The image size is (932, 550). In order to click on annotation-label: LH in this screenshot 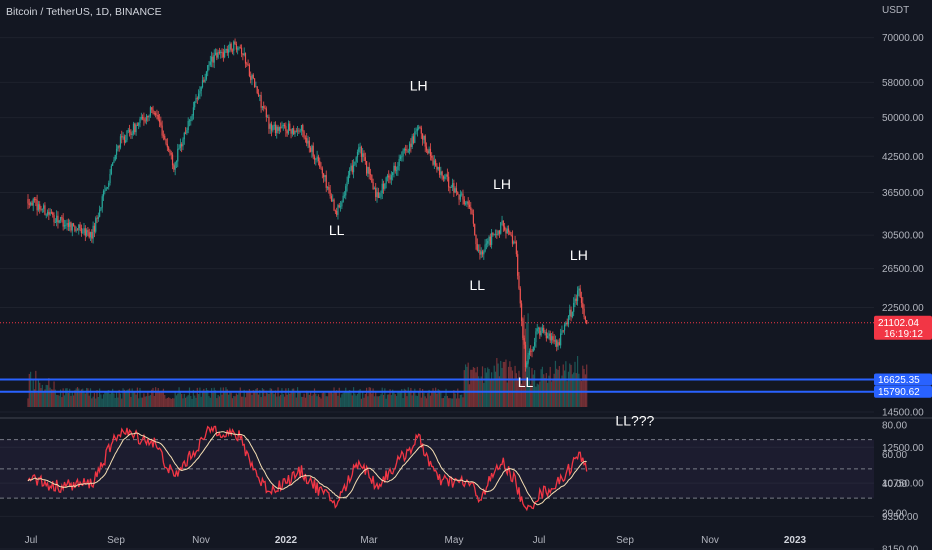, I will do `click(419, 86)`.